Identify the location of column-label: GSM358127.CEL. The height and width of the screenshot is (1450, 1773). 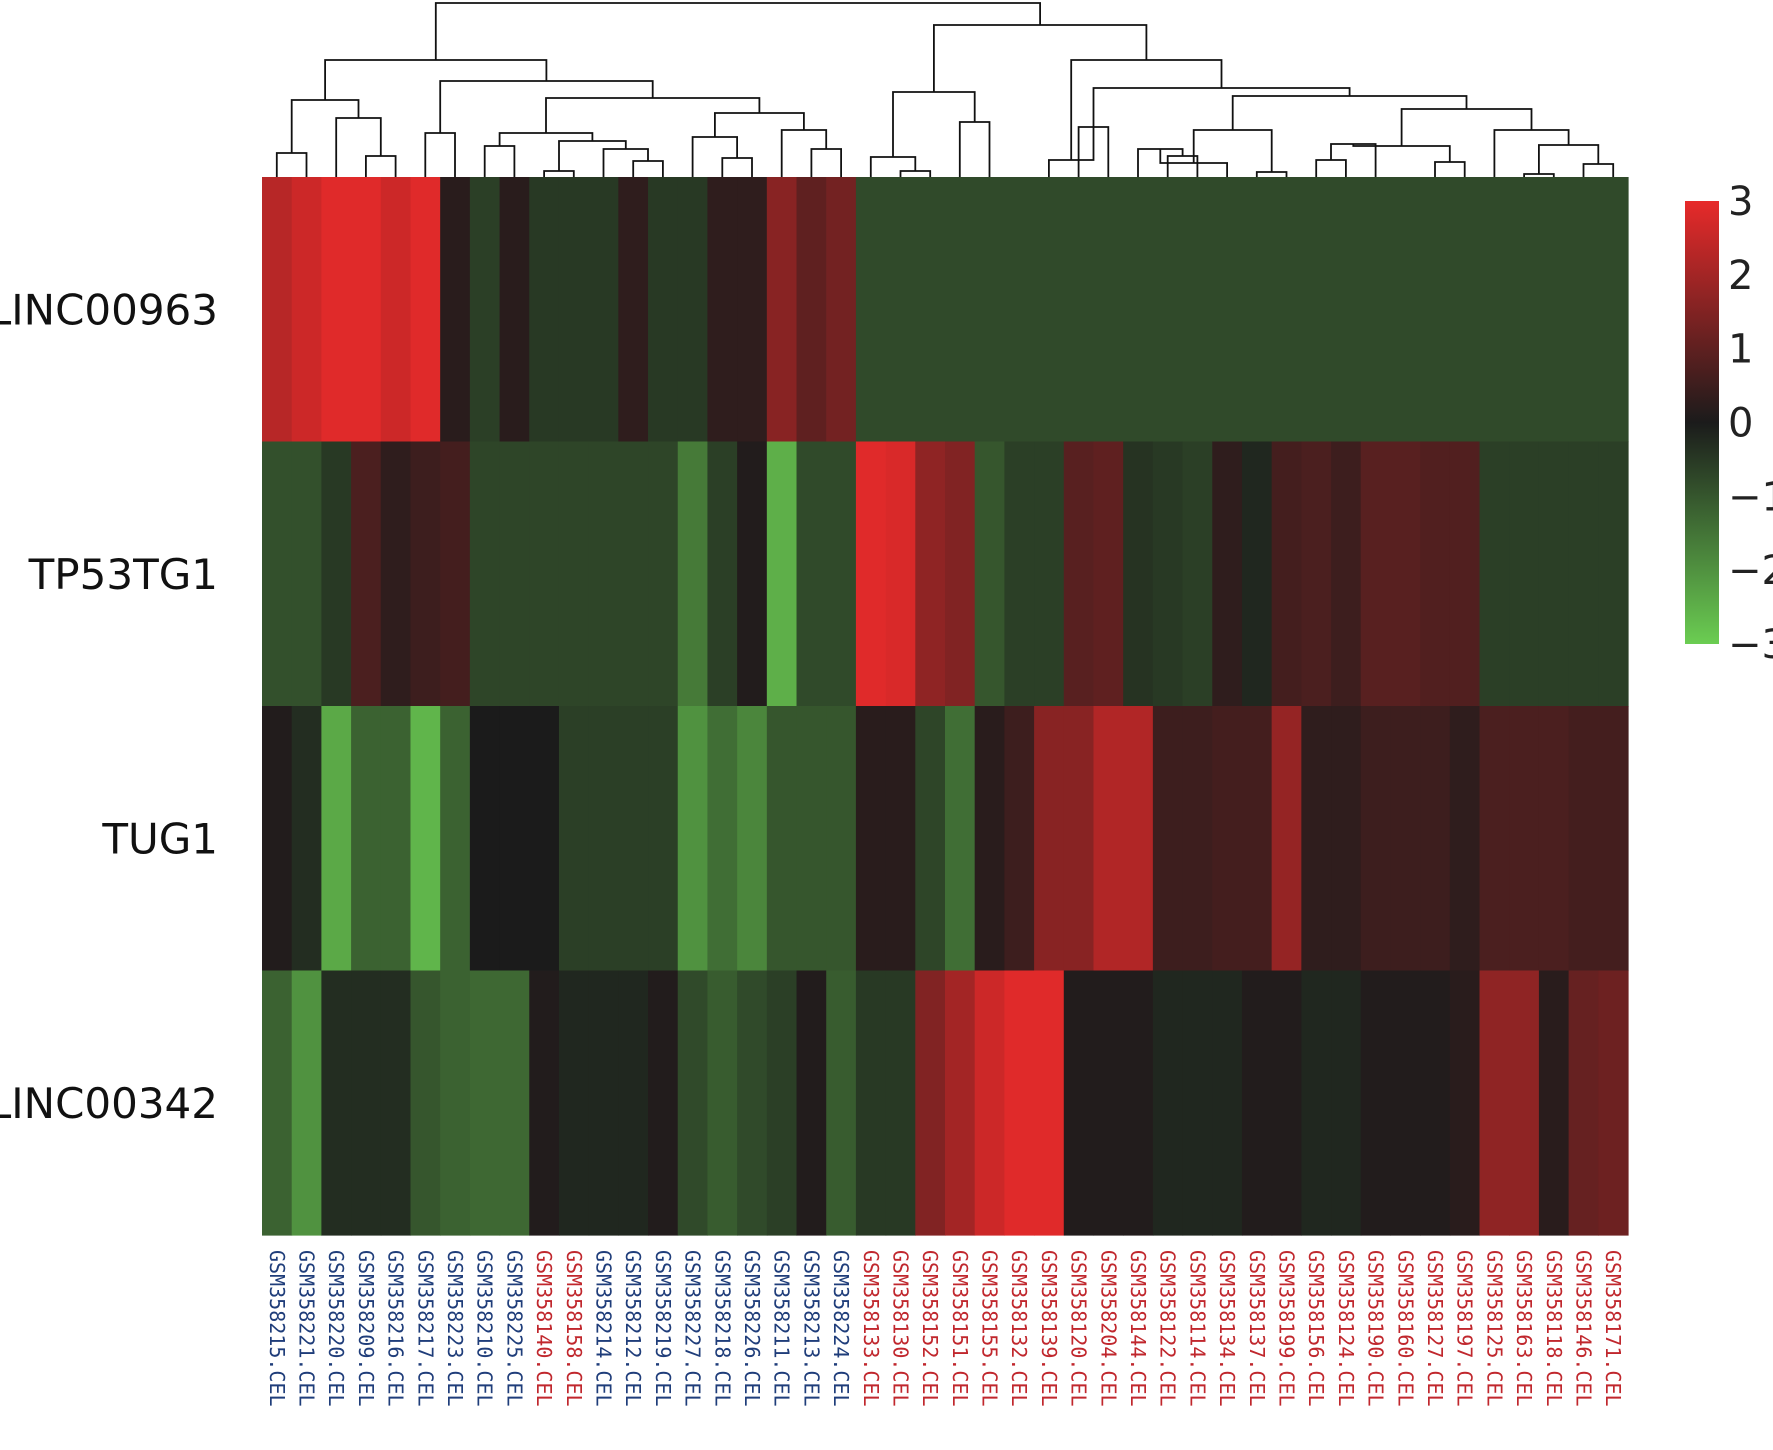
(1435, 1328).